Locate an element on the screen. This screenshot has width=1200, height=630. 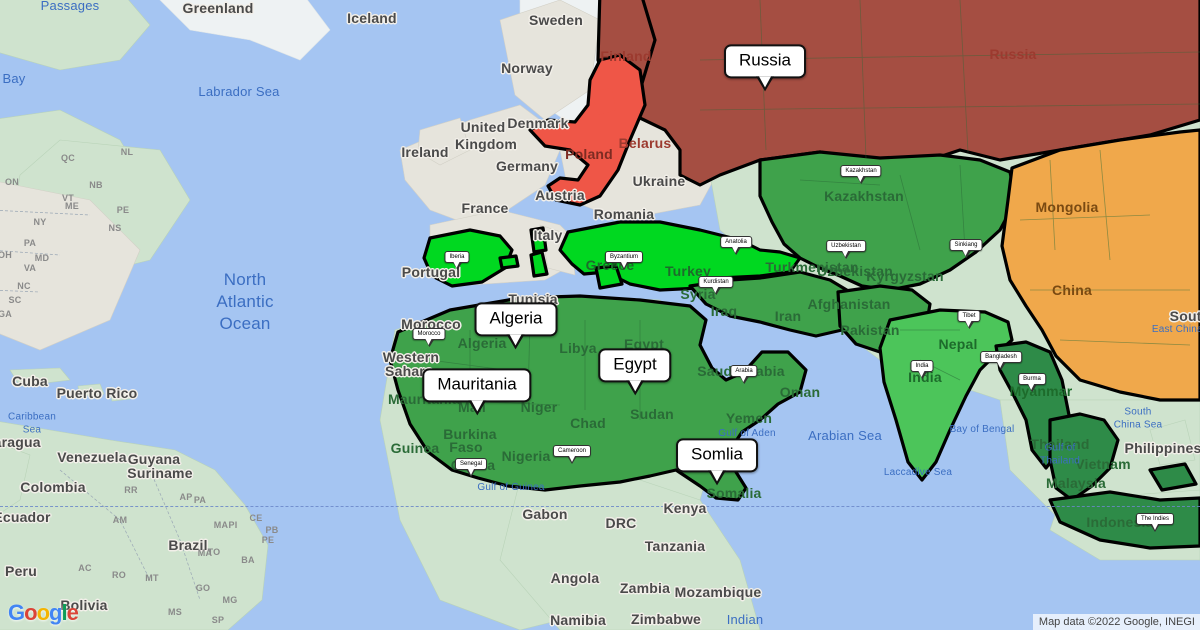
info-marker-label: Mauritania is located at coordinates (477, 391).